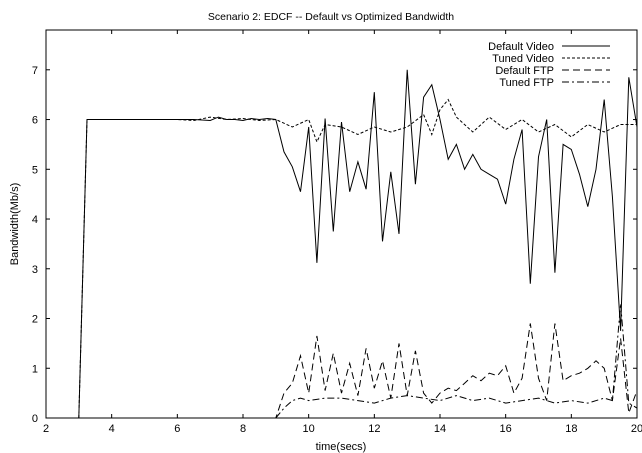 The height and width of the screenshot is (453, 642). I want to click on legend-label-default-ftp: Default FTP, so click(524, 71).